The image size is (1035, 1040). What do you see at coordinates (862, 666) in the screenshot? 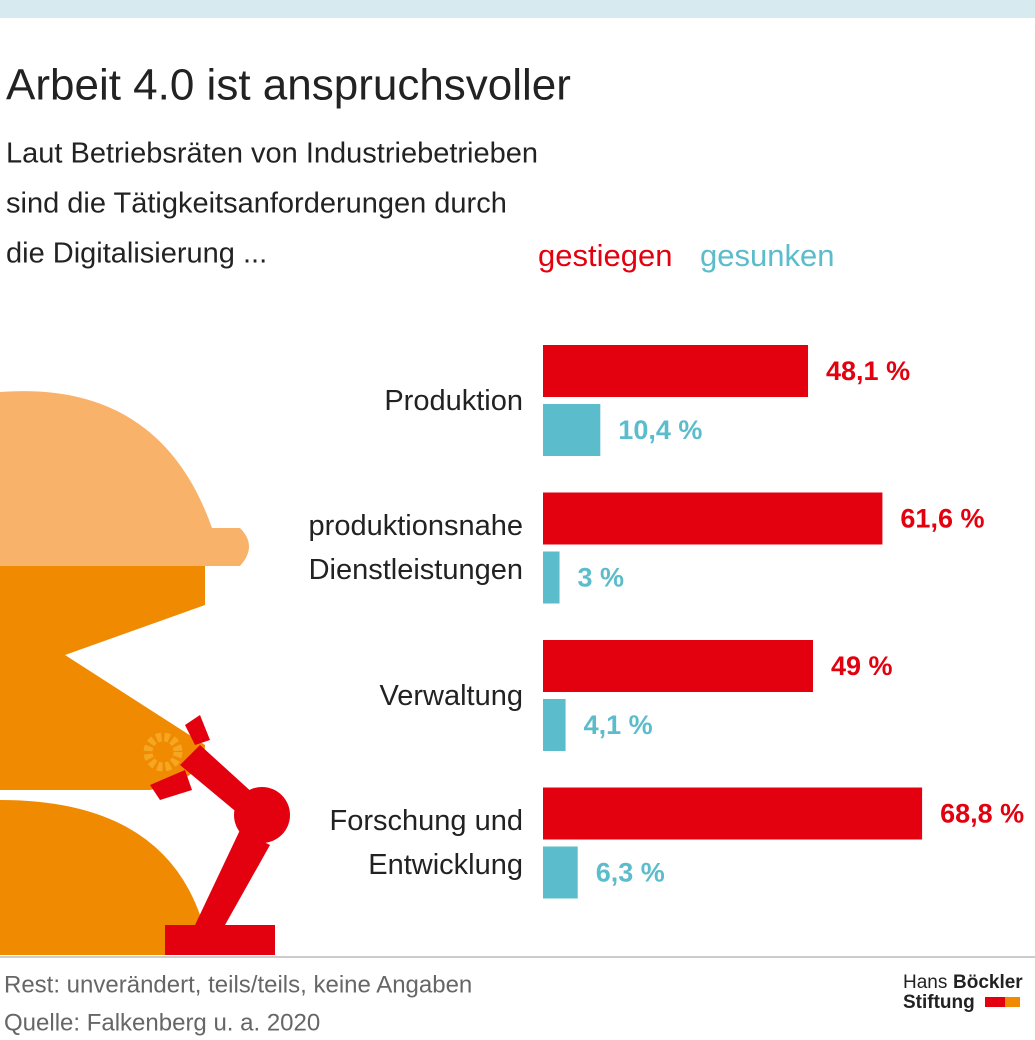
I see `value-label: 49 %` at bounding box center [862, 666].